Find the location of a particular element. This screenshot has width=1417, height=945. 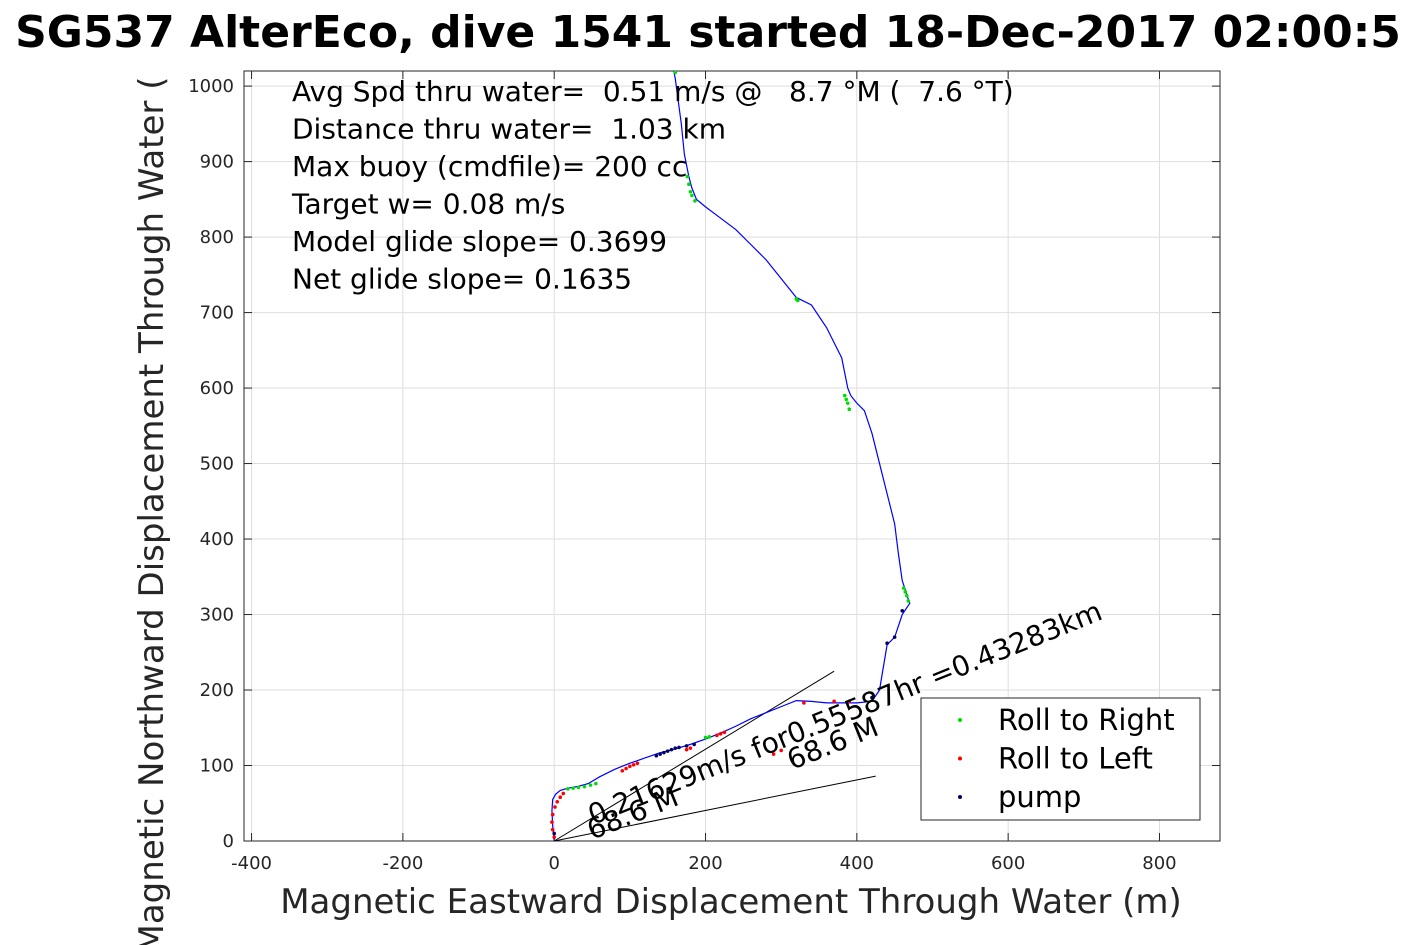

legend-label: pump is located at coordinates (1039, 797).